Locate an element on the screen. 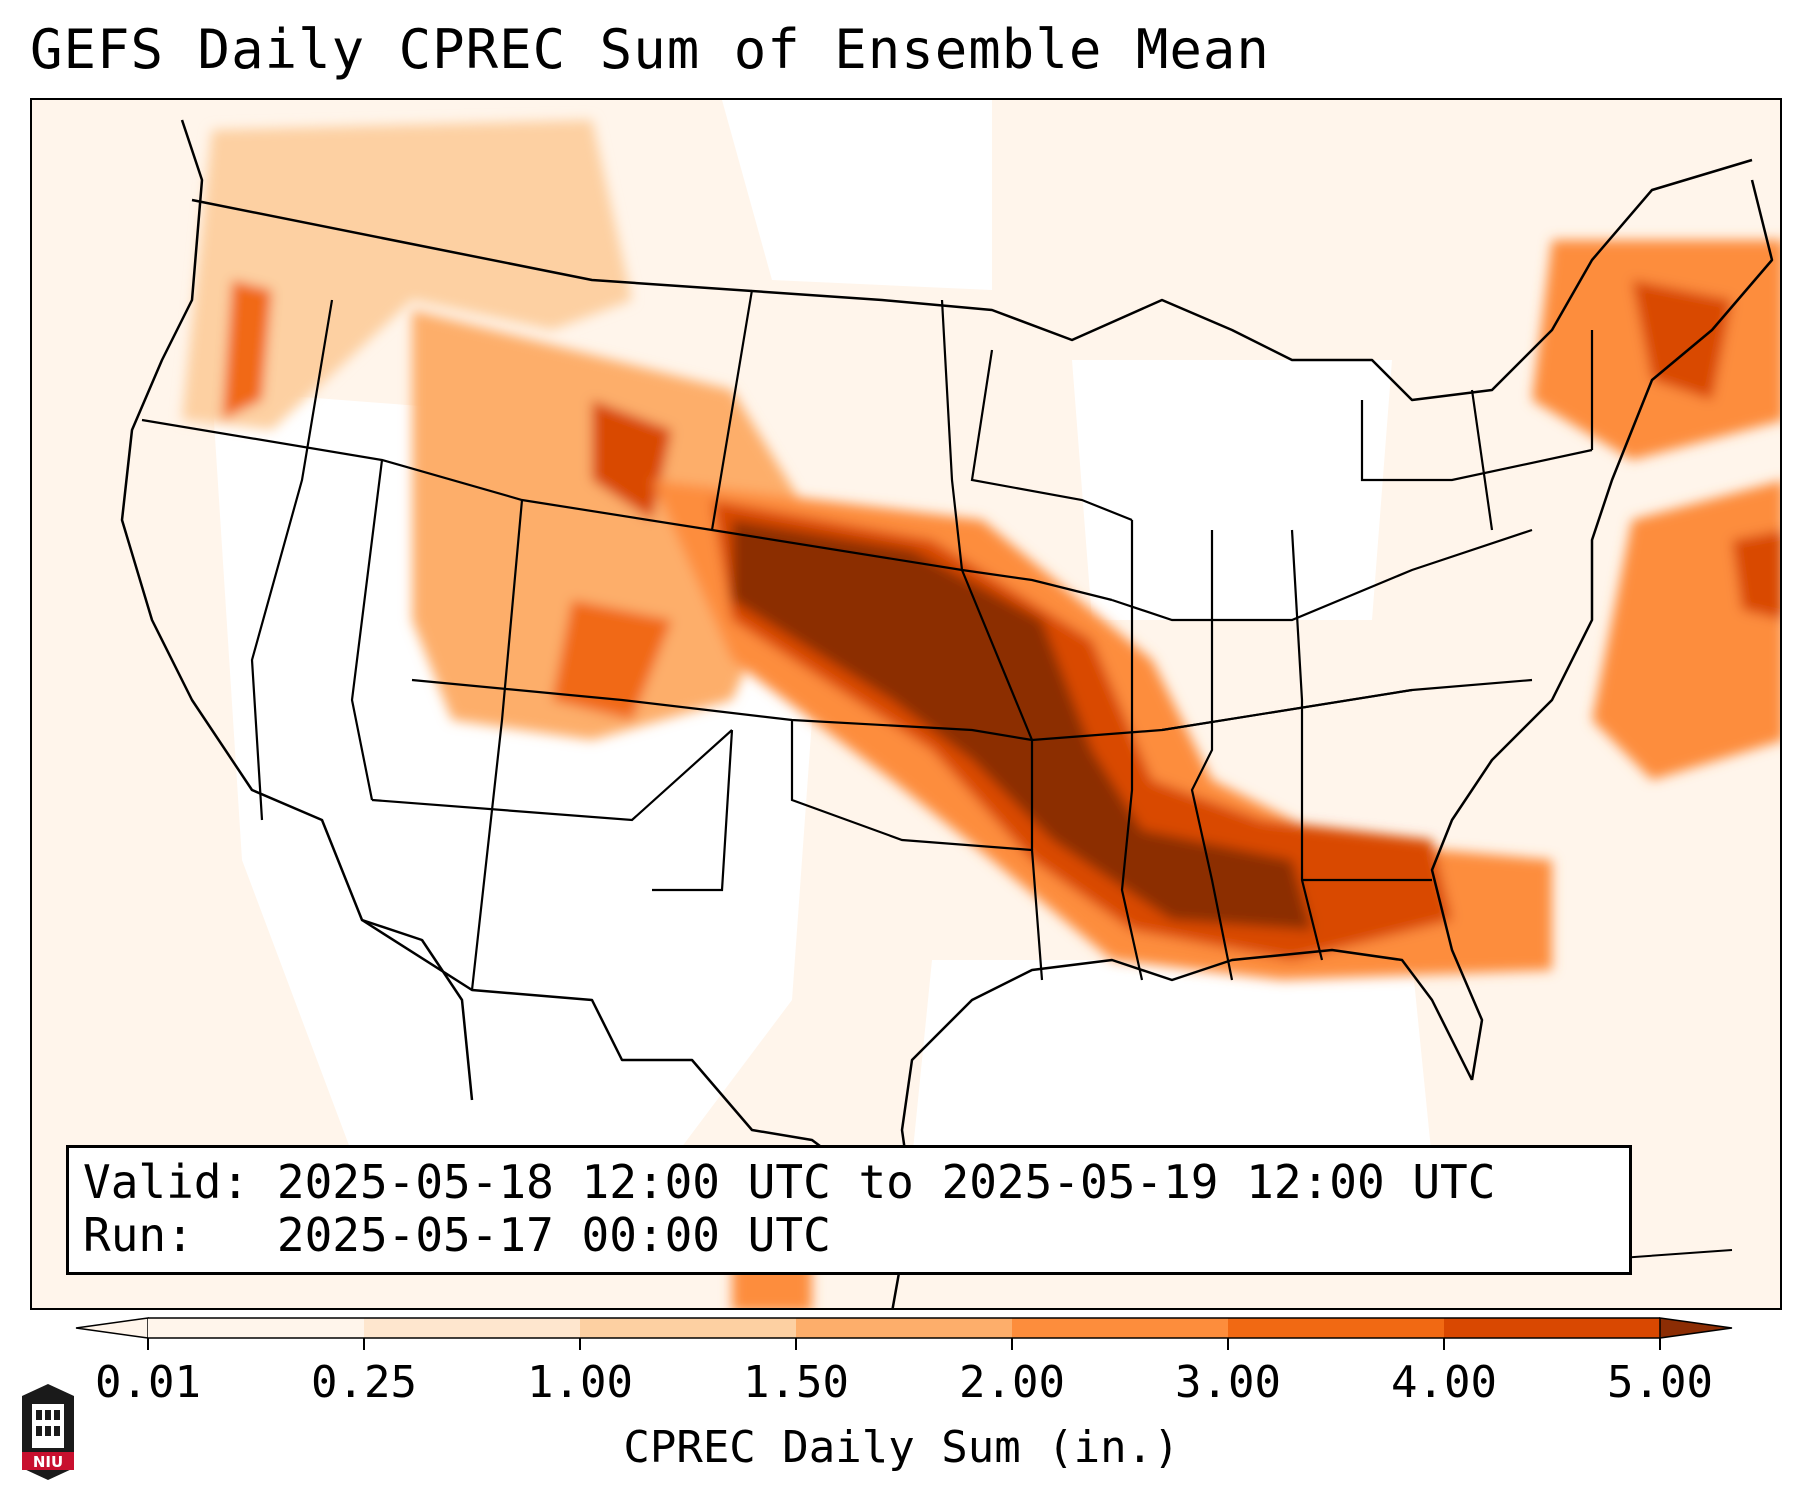  gulf-coast is located at coordinates (1182, 1128).